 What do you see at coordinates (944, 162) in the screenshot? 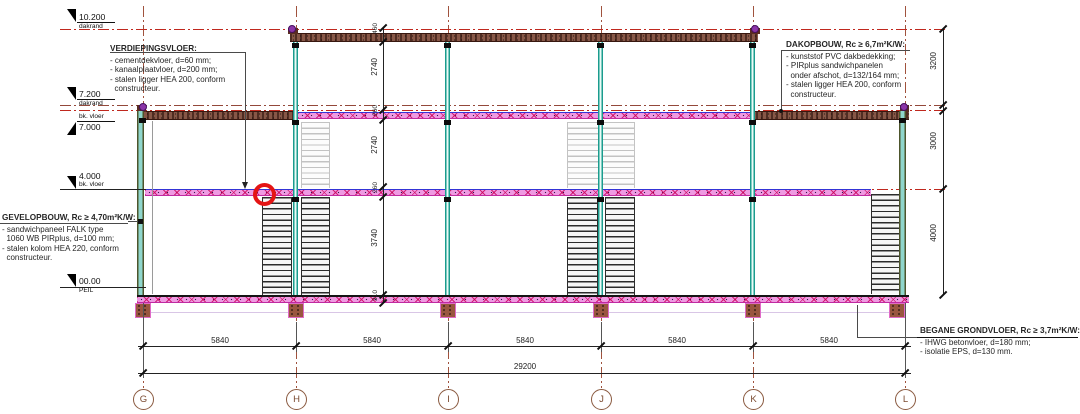
I see `dim-chain-right` at bounding box center [944, 162].